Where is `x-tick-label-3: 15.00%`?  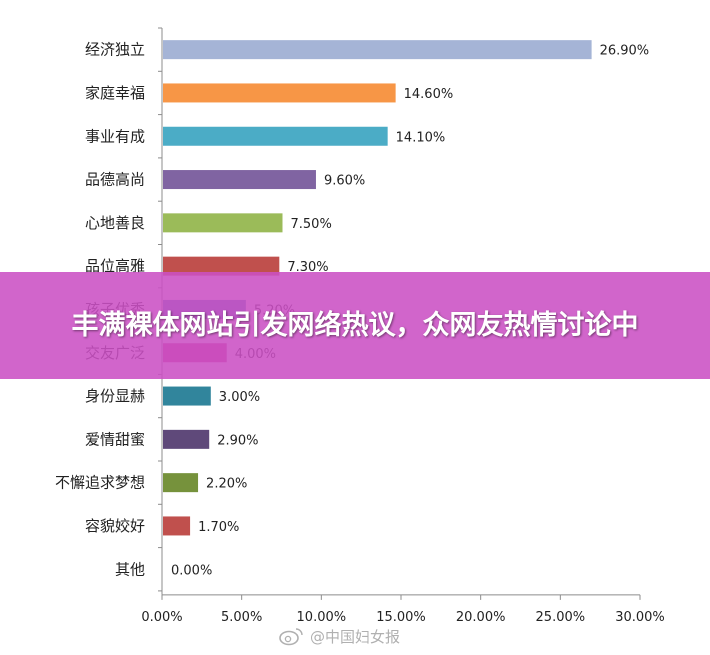
x-tick-label-3: 15.00% is located at coordinates (401, 617).